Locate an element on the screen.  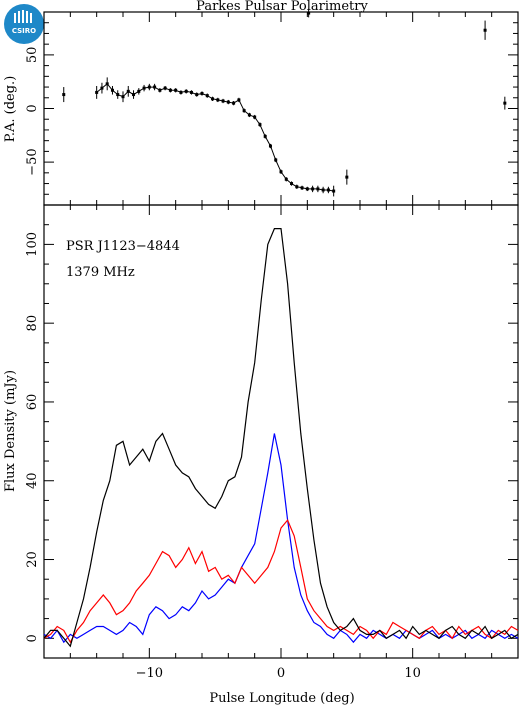
pa-y-tick-label: 0 is located at coordinates (32, 108).